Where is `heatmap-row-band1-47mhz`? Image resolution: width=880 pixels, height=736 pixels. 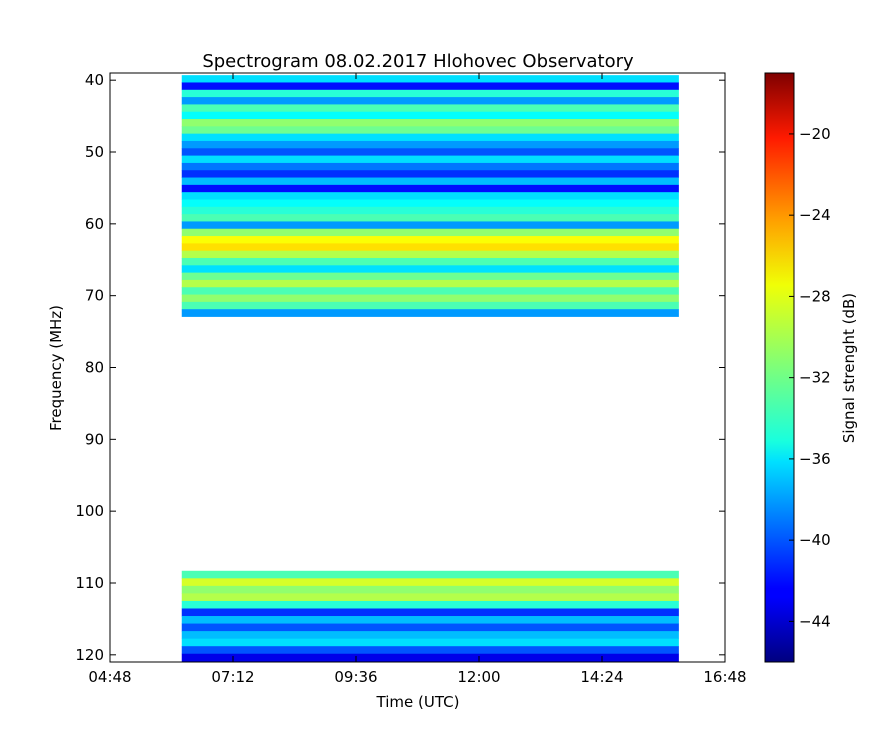
heatmap-row-band1-47mhz is located at coordinates (430, 130).